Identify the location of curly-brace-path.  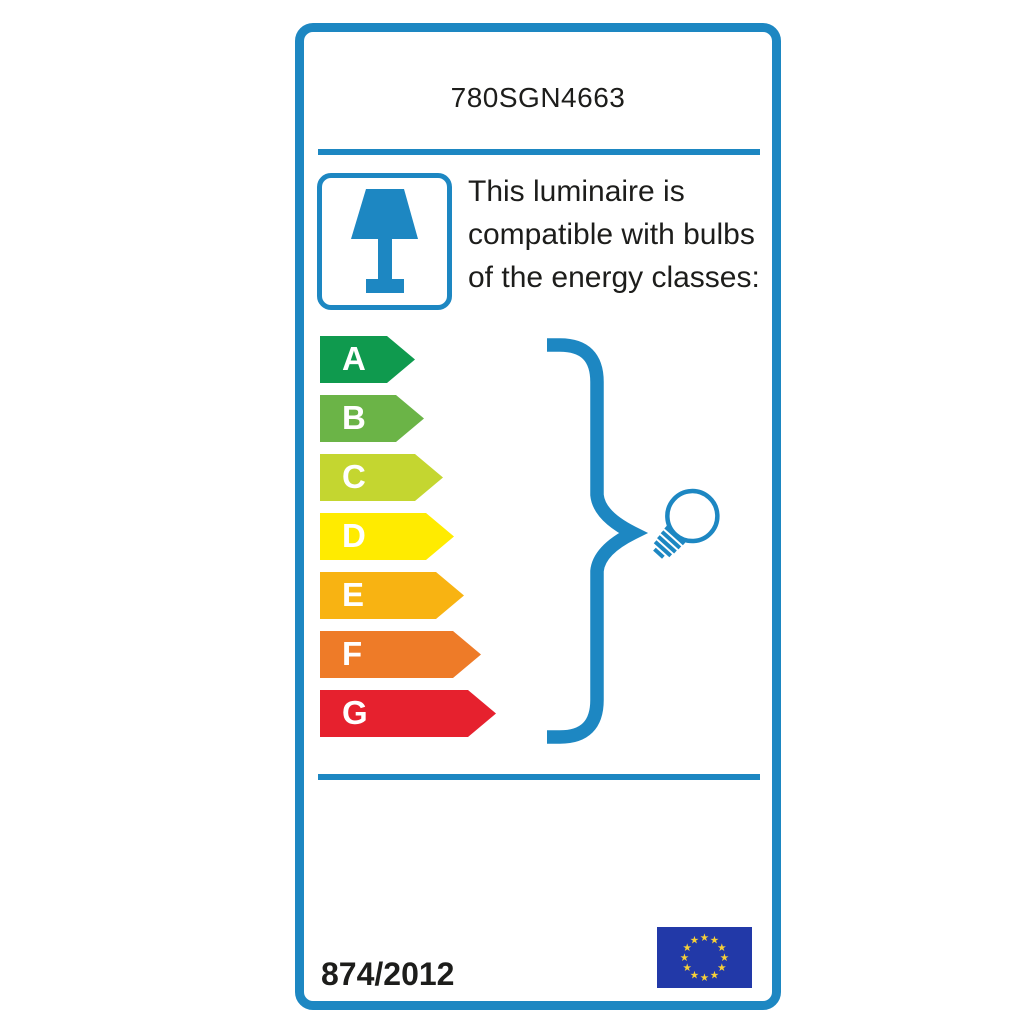
(598, 541).